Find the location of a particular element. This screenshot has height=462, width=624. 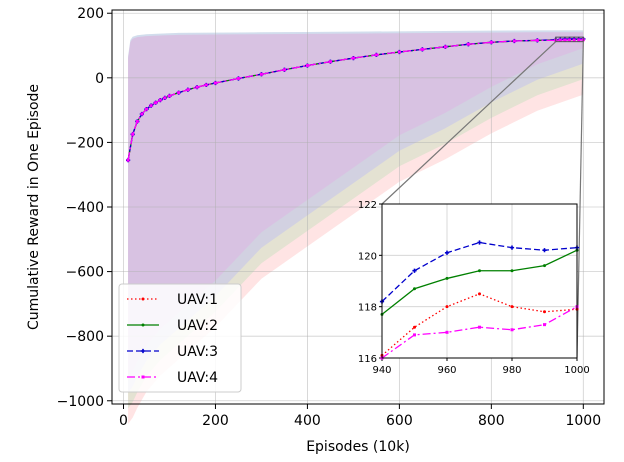

y-tick-label: 0 is located at coordinates (99, 79).